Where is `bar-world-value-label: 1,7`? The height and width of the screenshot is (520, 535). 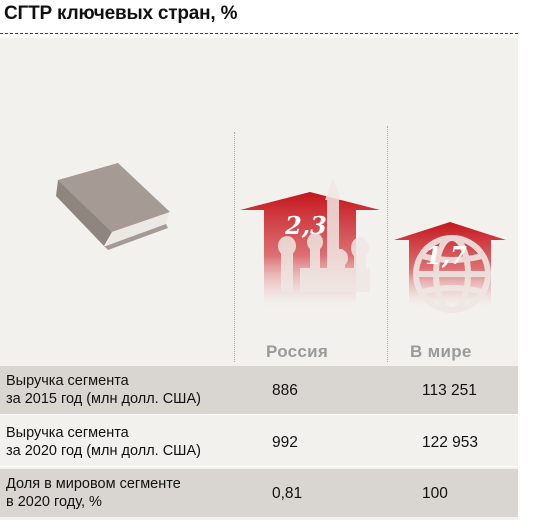
bar-world-value-label: 1,7 is located at coordinates (446, 255).